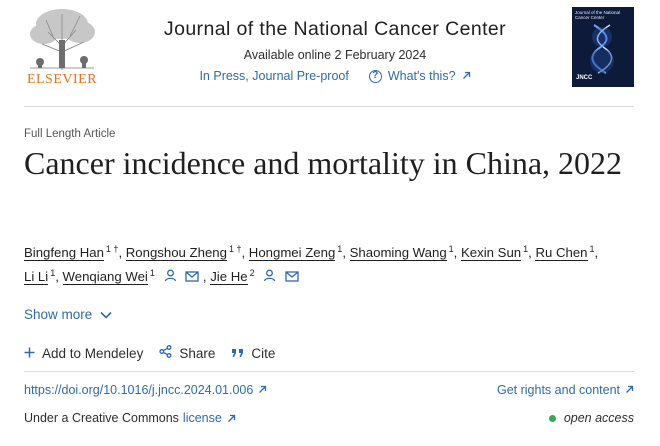 The image size is (660, 446). Describe the element at coordinates (263, 353) in the screenshot. I see `cite-label: Cite` at that location.